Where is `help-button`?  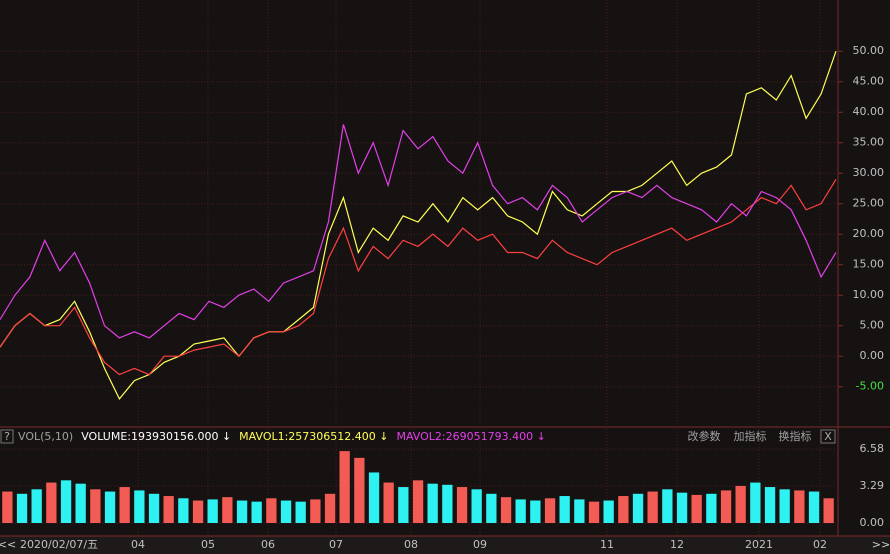
help-button is located at coordinates (7, 436).